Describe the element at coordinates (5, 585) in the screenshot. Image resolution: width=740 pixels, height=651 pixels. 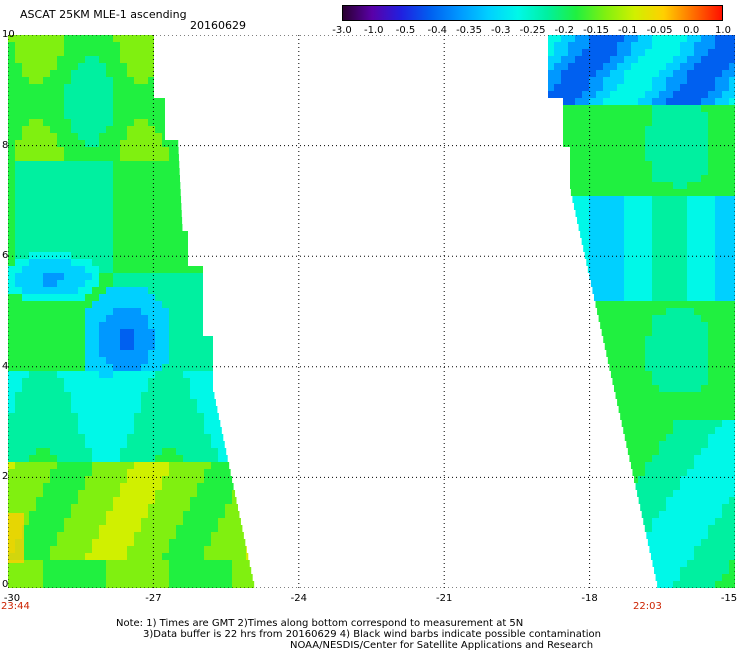
I see `y-tick-label: 0` at that location.